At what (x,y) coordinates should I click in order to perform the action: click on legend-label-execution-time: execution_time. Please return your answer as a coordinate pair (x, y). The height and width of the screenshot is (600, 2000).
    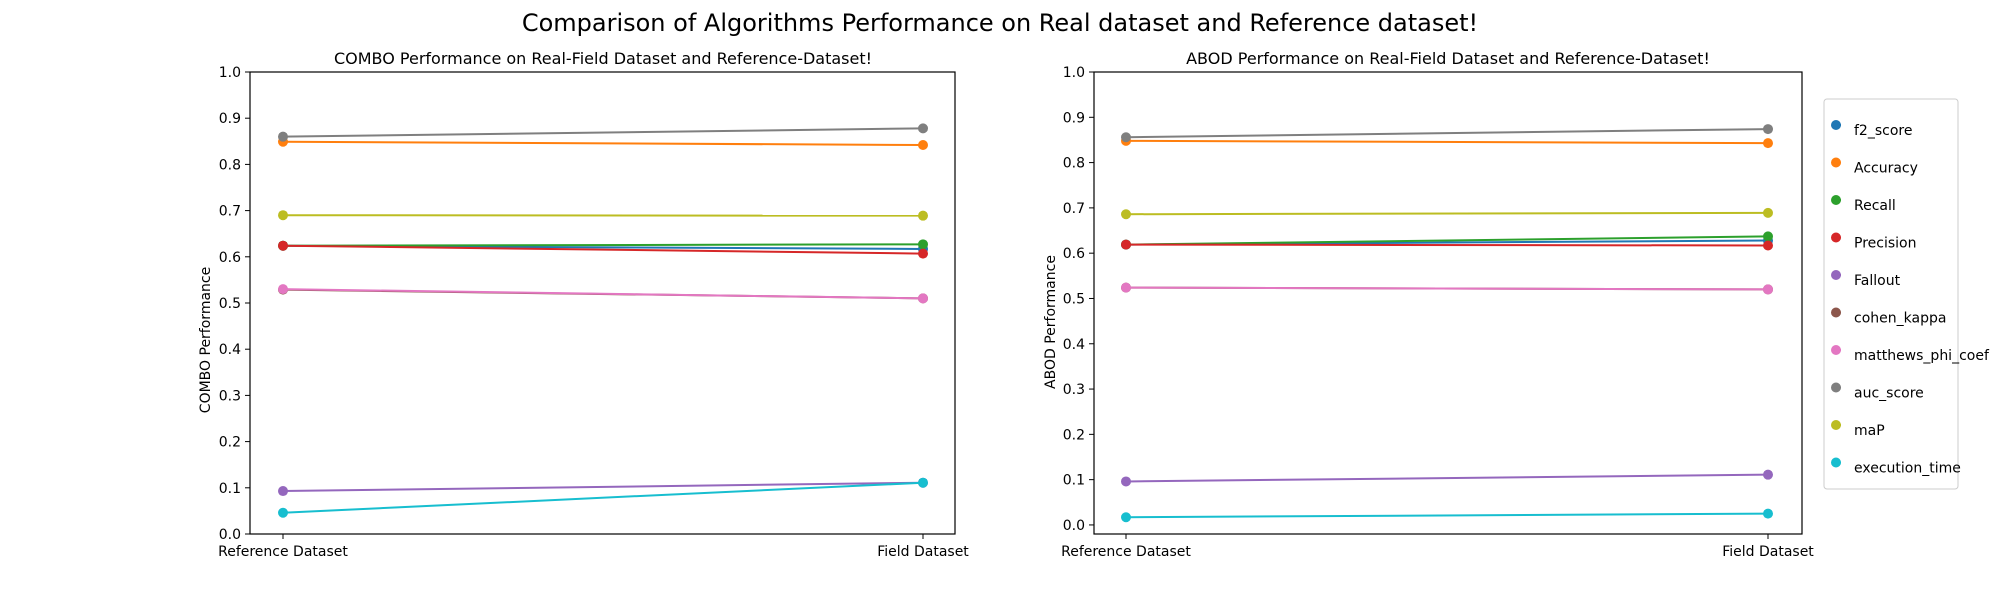
    Looking at the image, I should click on (1907, 469).